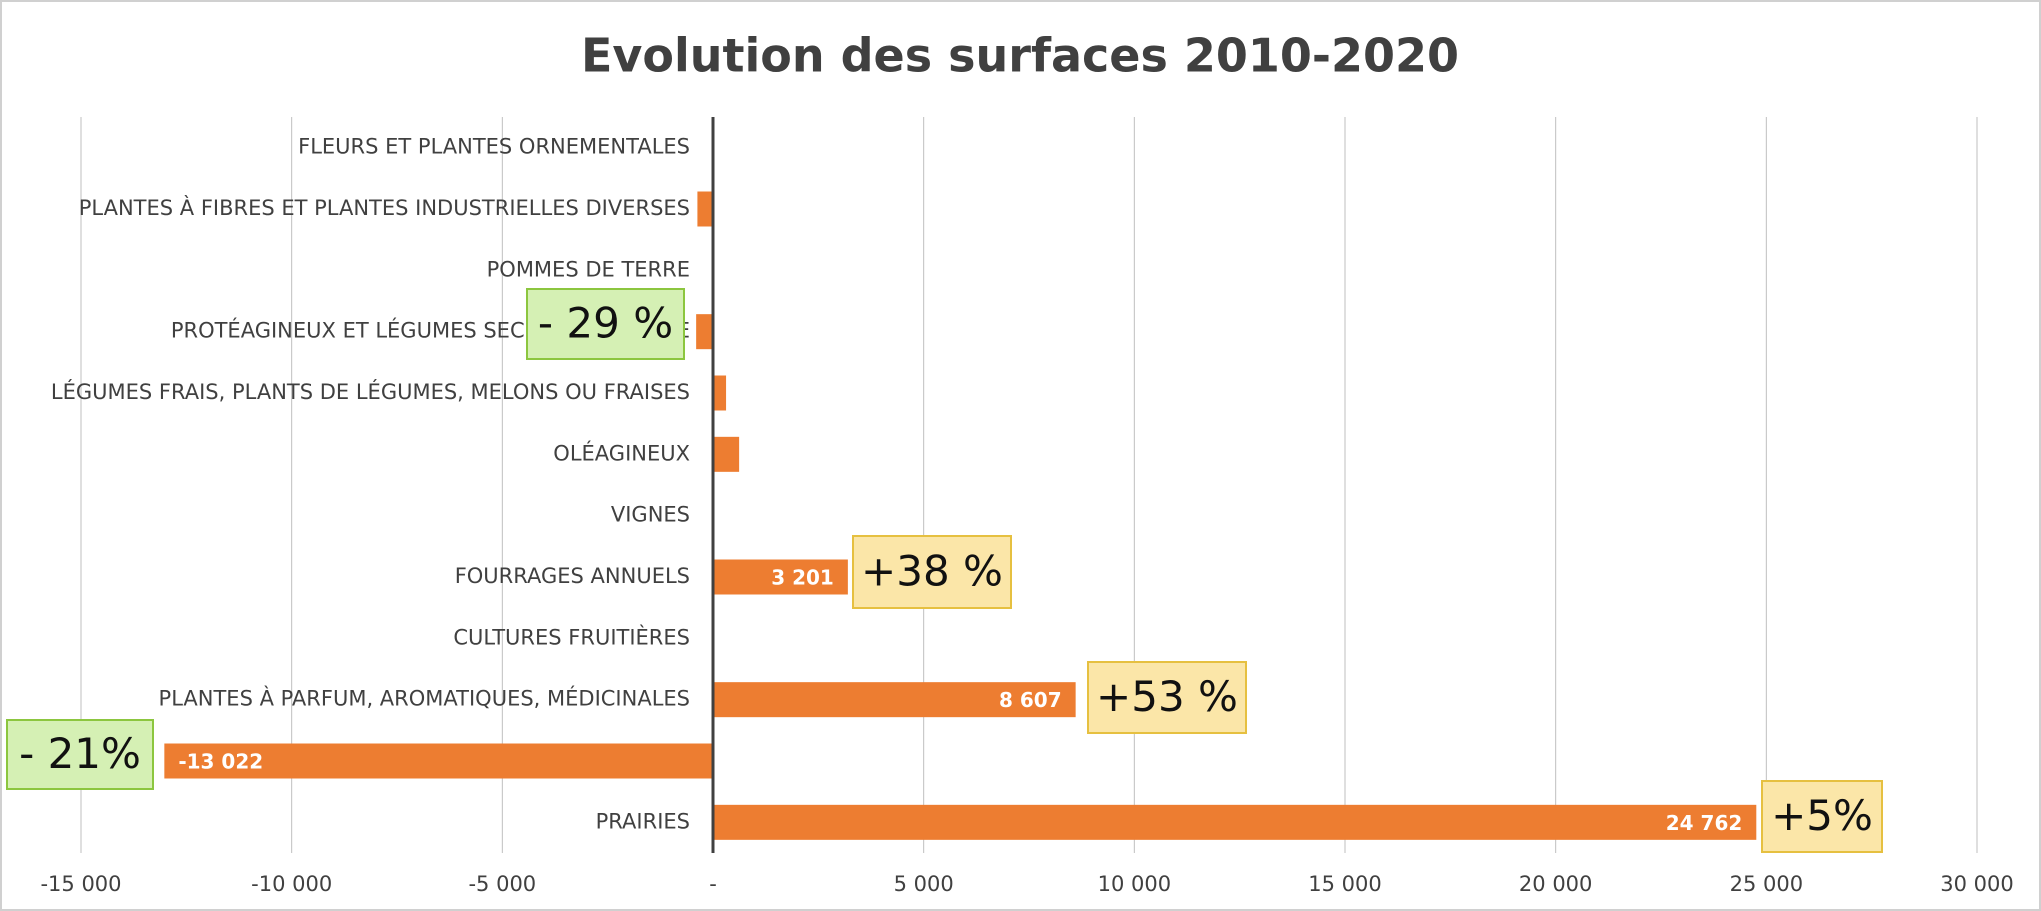  What do you see at coordinates (1020, 56) in the screenshot?
I see `chart-title: Evolution des surfaces 2010-2020` at bounding box center [1020, 56].